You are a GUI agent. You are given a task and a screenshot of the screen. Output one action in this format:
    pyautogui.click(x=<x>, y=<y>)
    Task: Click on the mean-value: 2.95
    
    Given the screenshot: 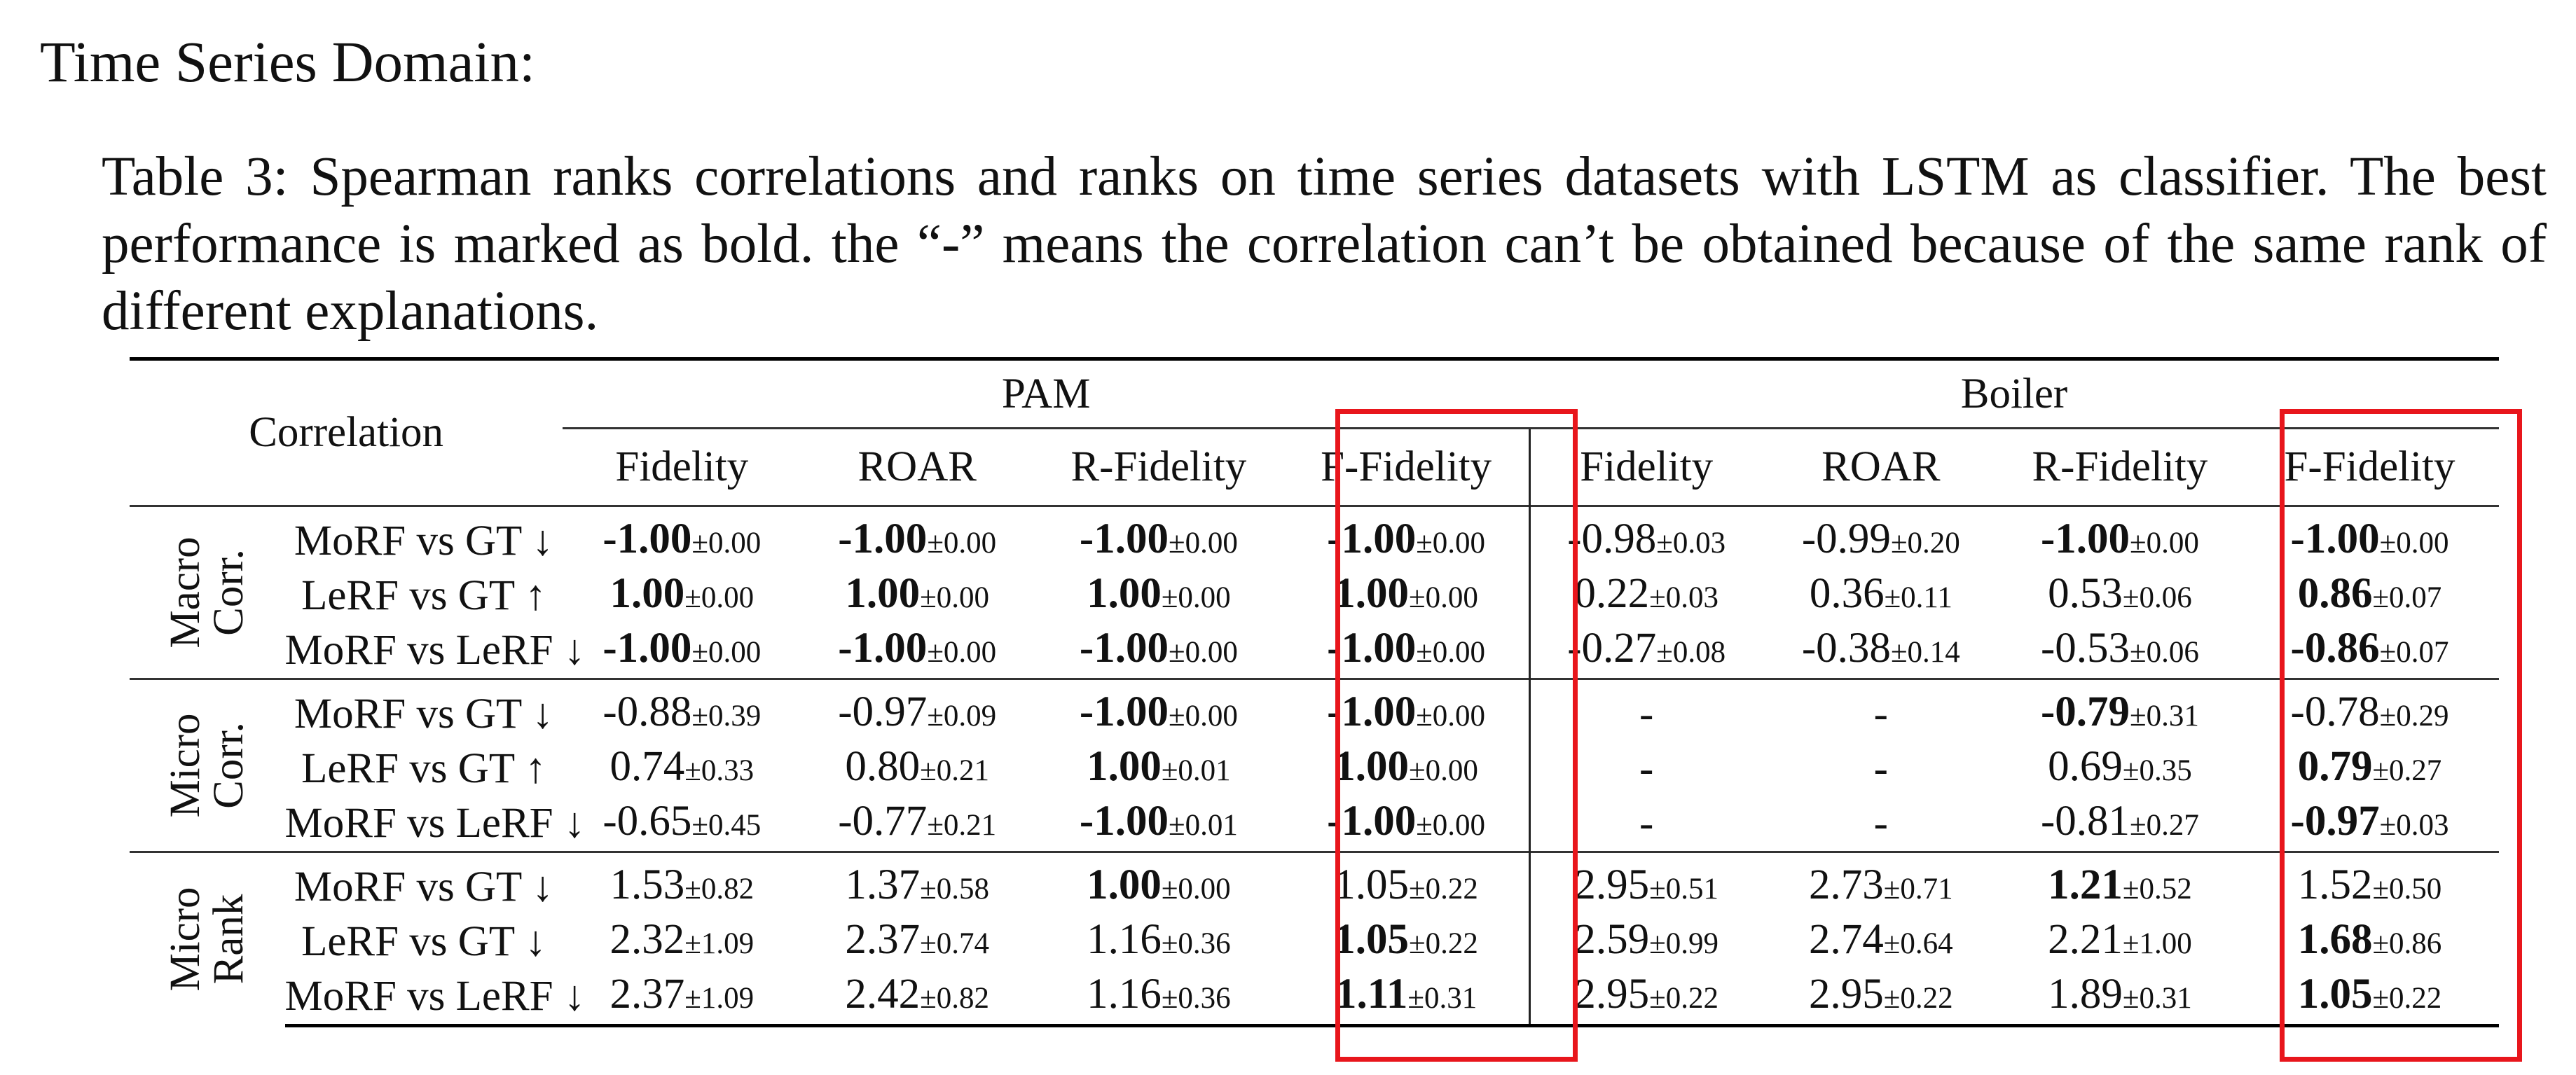 What is the action you would take?
    pyautogui.click(x=1612, y=884)
    